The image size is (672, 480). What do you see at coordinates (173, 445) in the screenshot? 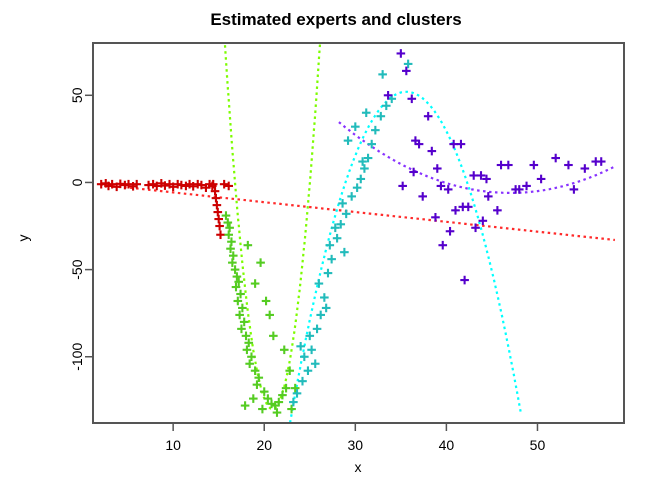
I see `x-tick-label: 10` at bounding box center [173, 445].